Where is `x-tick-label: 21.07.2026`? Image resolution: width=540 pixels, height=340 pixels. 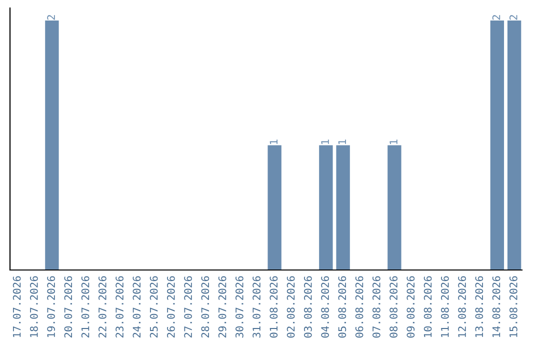 x-tick-label: 21.07.2026 is located at coordinates (85, 307).